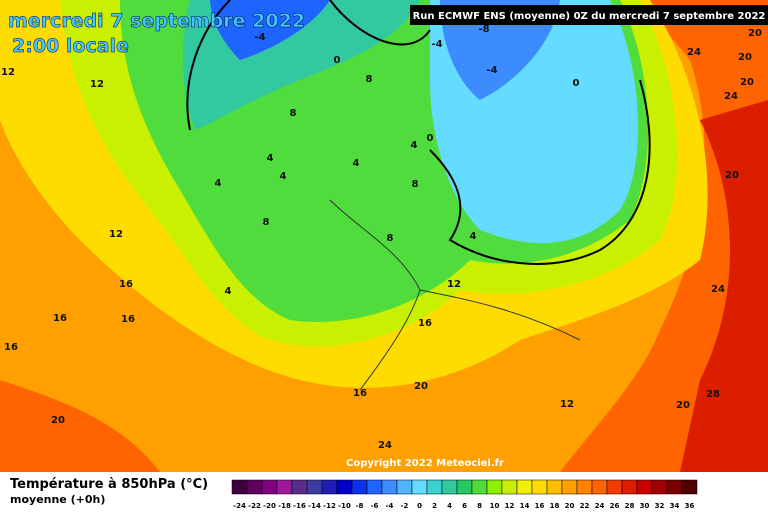 This screenshot has width=768, height=516. What do you see at coordinates (479, 506) in the screenshot?
I see `colorbar-tick-label: 8` at bounding box center [479, 506].